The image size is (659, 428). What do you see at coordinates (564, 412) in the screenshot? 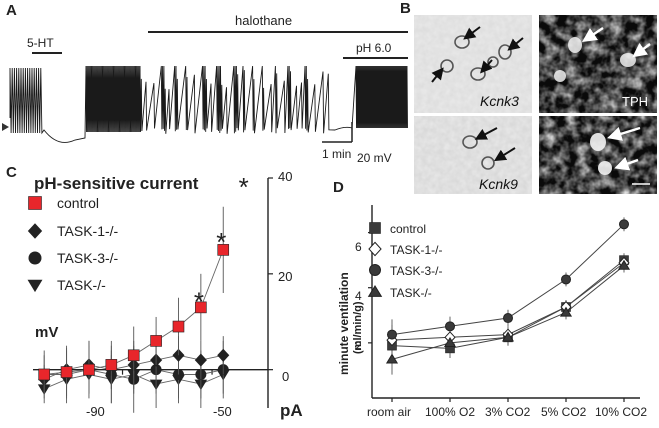
I see `chart-d-xcat-5-co2: 5% CO2` at bounding box center [564, 412].